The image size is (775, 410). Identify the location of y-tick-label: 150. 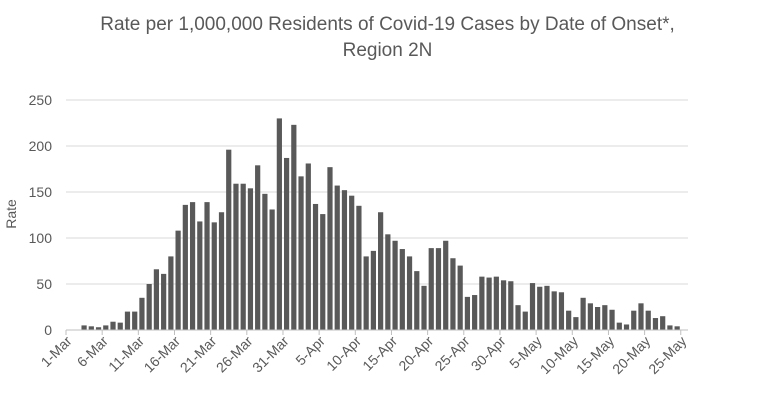
(41, 192).